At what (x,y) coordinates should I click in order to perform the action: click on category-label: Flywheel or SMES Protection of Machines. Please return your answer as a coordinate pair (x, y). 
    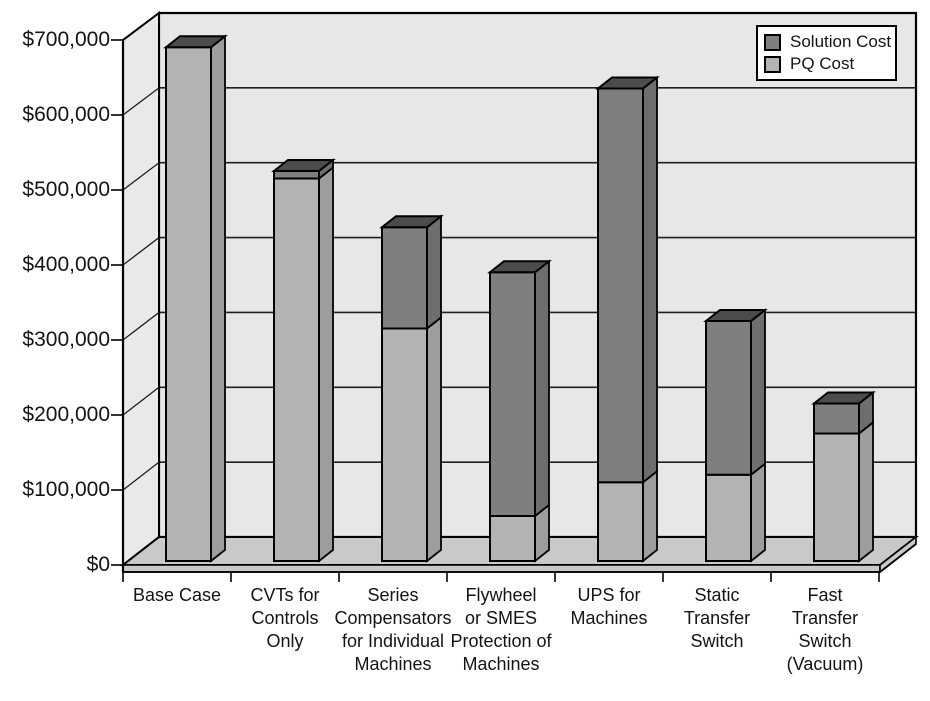
    Looking at the image, I should click on (501, 629).